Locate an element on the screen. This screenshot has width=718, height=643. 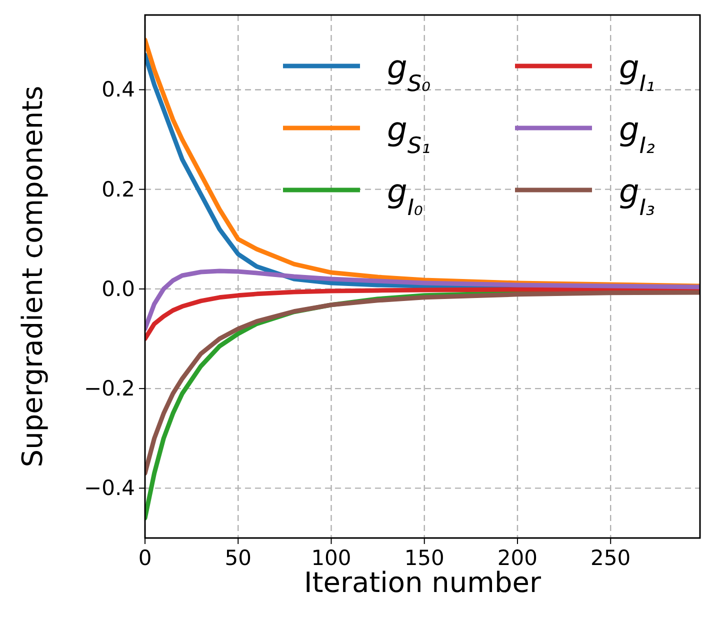
x-tick-label: 50 is located at coordinates (238, 558).